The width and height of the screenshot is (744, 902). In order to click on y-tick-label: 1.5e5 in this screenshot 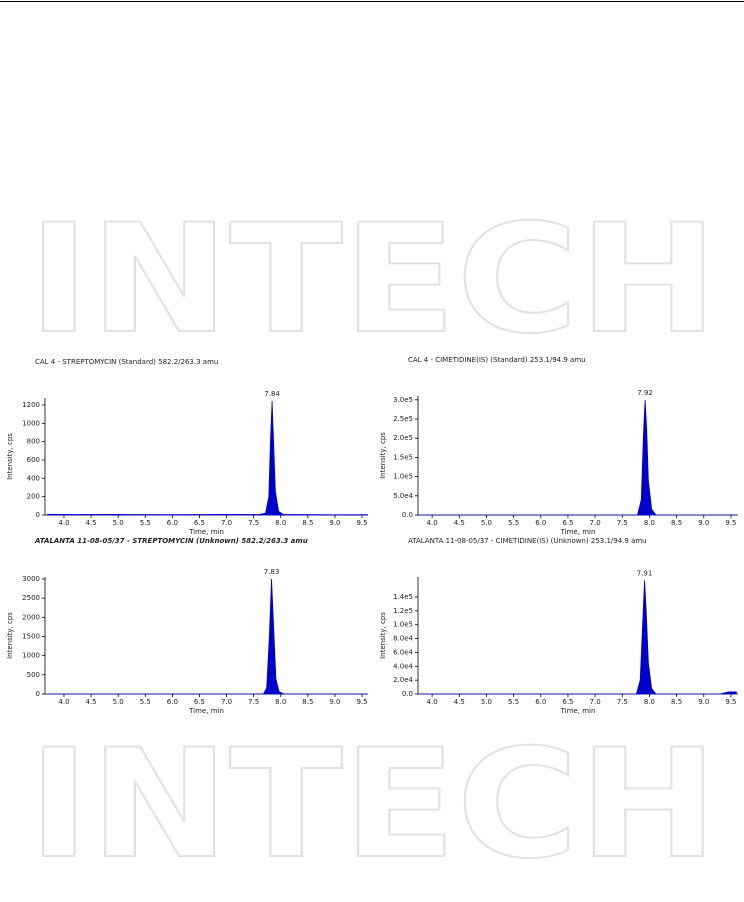, I will do `click(403, 457)`.